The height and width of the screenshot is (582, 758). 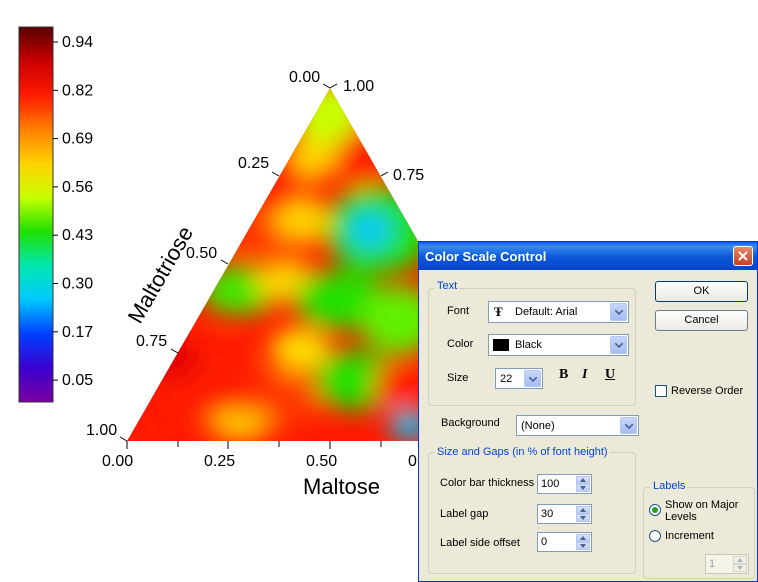 I want to click on label-gap-value: 30, so click(x=547, y=514).